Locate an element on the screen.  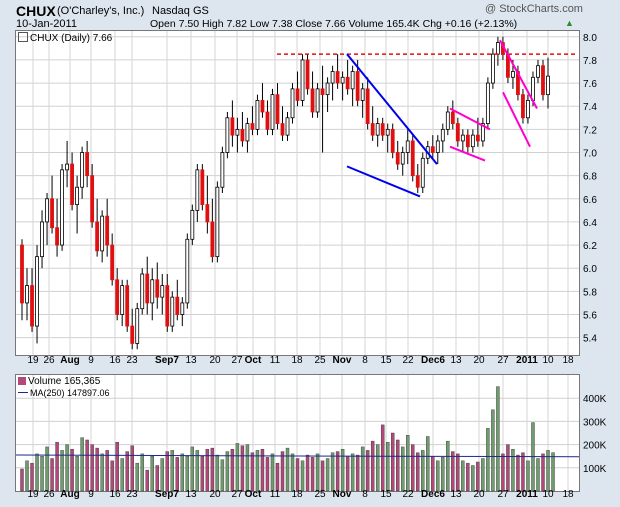
date-tick-label: 2011 is located at coordinates (527, 494).